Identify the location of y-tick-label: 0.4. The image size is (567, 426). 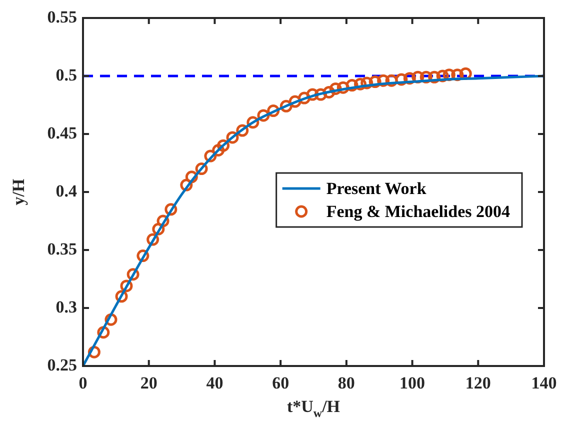
(67, 190).